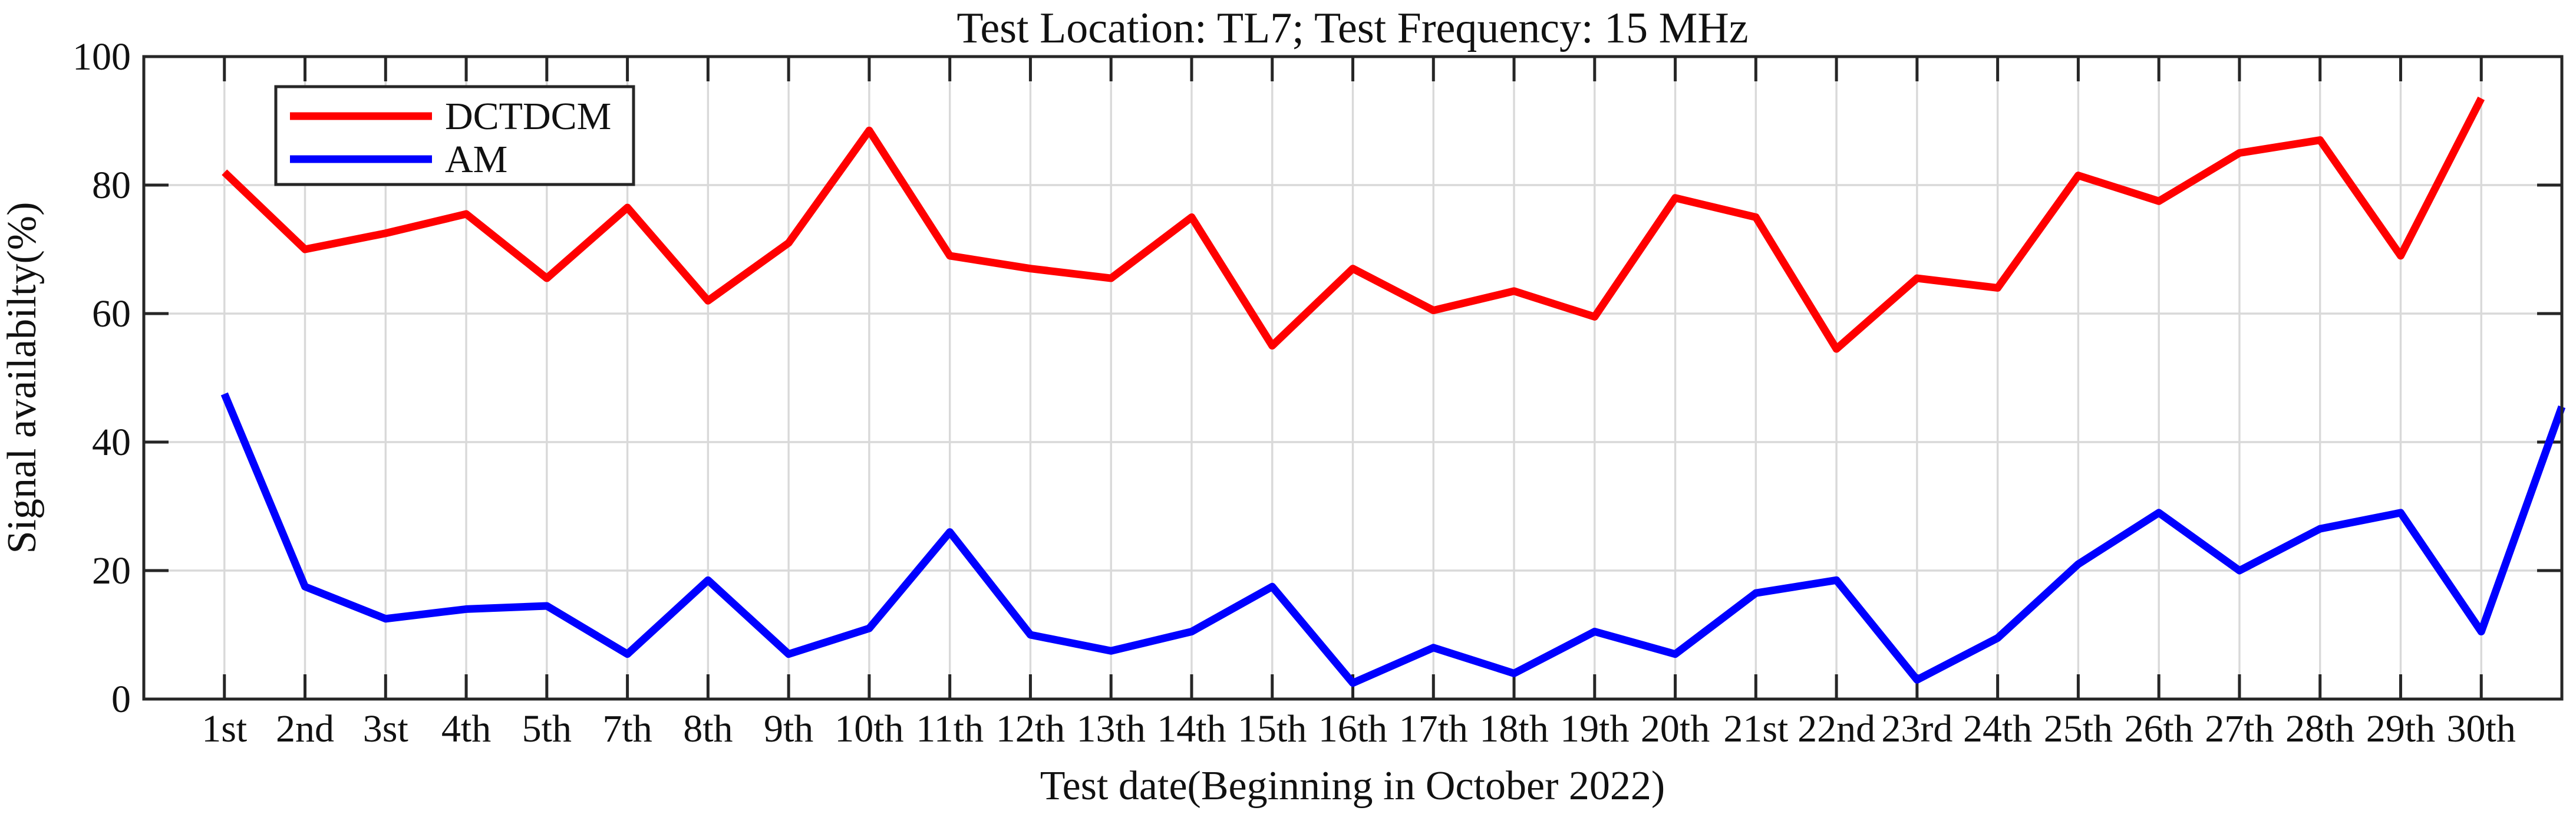 The width and height of the screenshot is (2576, 814). I want to click on x-tick-label: 25th, so click(2079, 728).